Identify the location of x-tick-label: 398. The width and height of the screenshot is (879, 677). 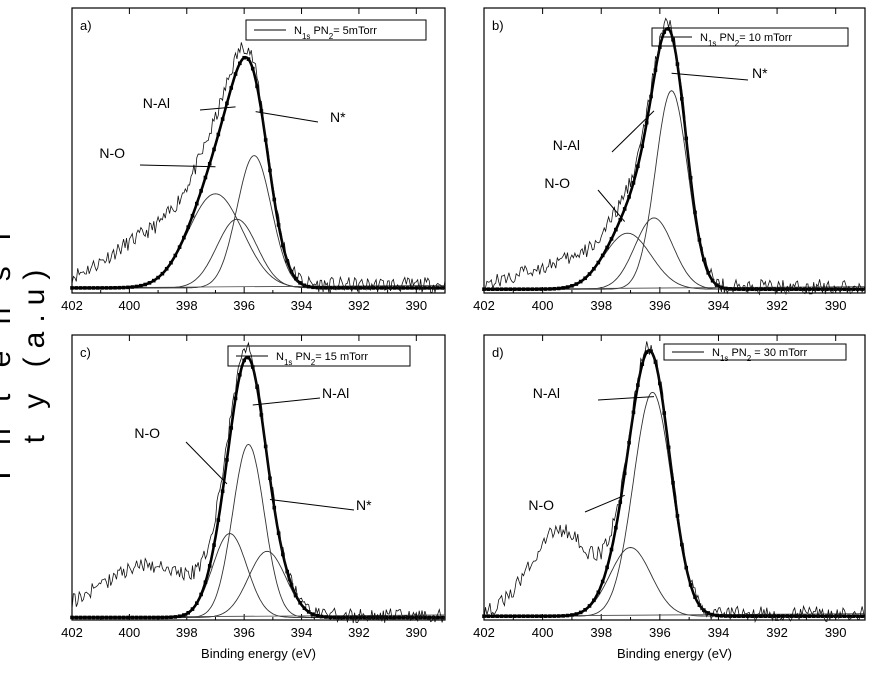
(601, 632).